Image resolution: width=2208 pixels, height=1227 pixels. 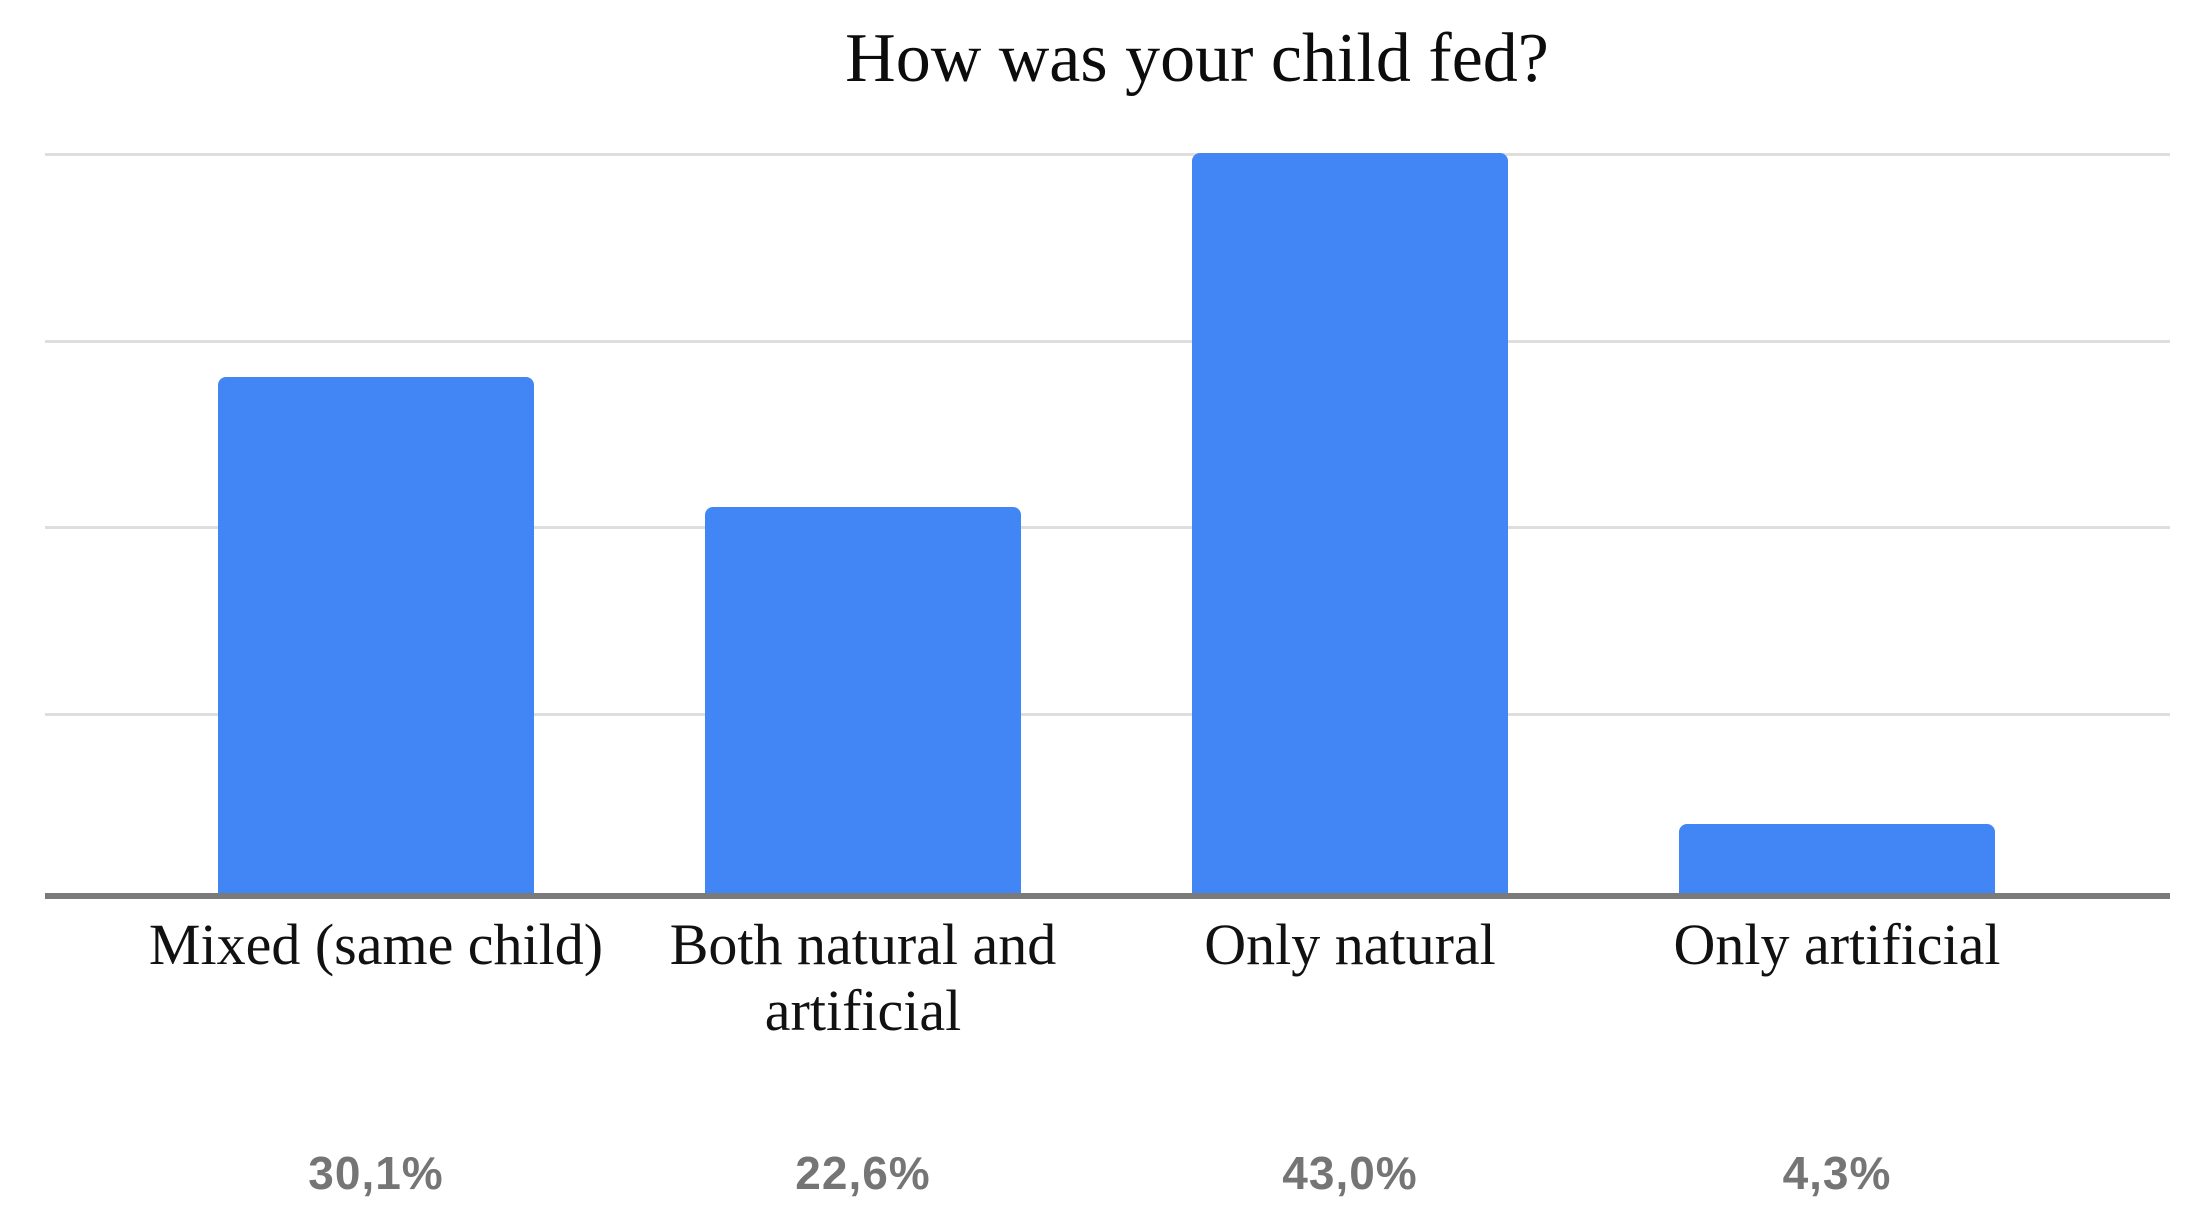 I want to click on bar-only-natural, so click(x=1350, y=526).